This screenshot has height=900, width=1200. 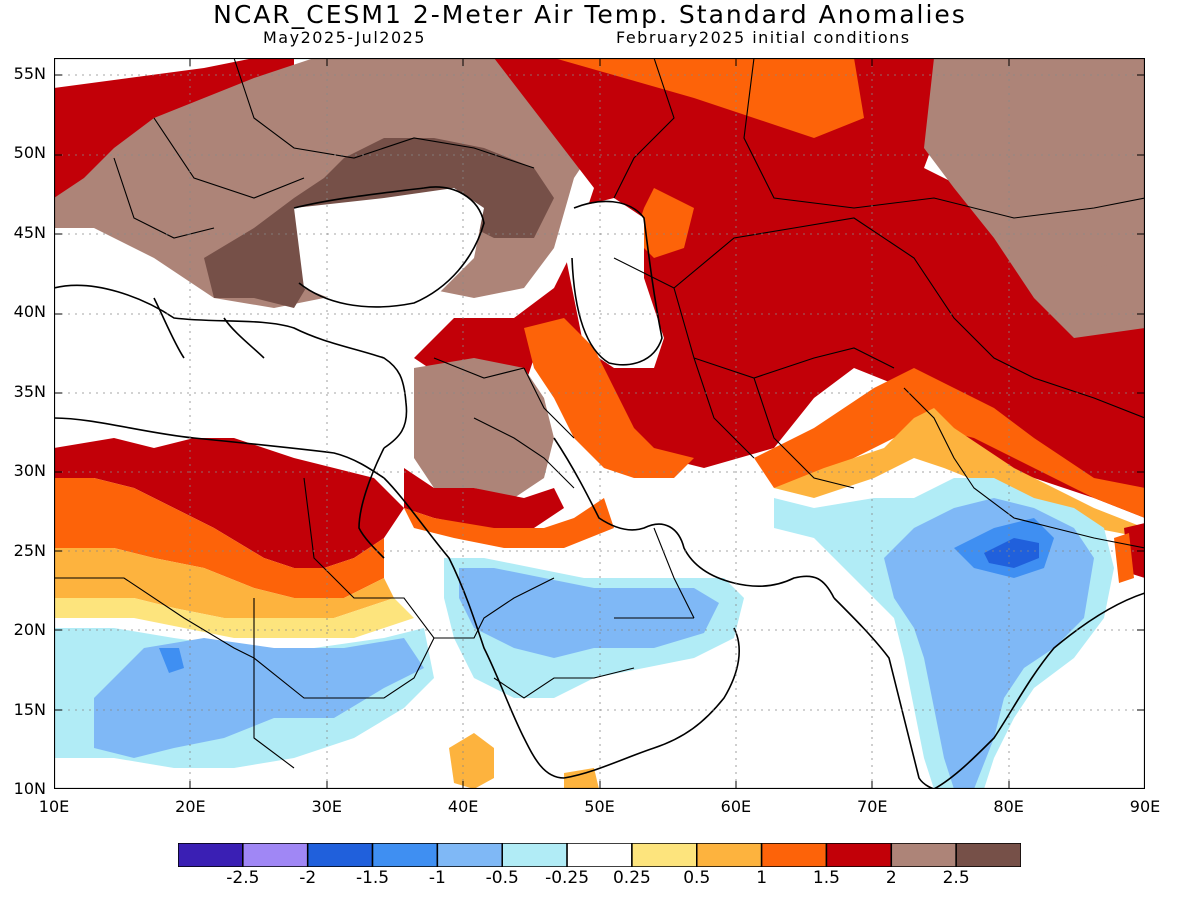 What do you see at coordinates (614, 283) in the screenshot?
I see `caspian-white` at bounding box center [614, 283].